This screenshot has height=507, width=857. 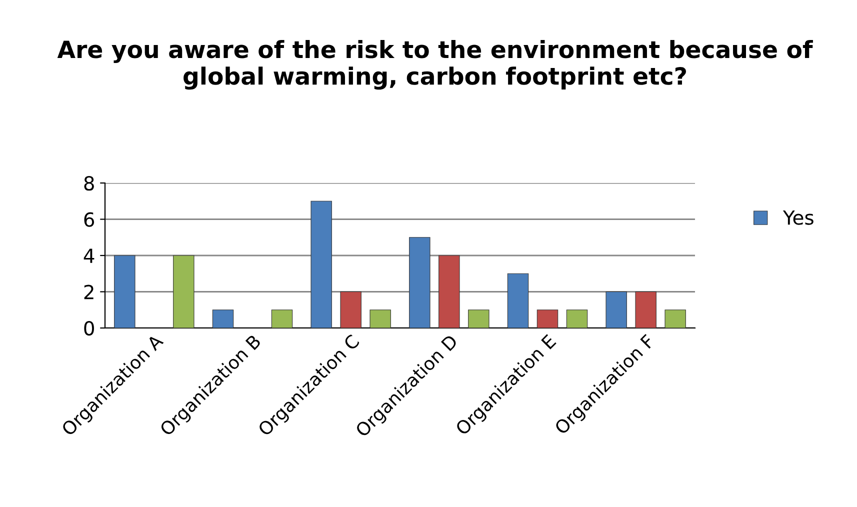 What do you see at coordinates (89, 292) in the screenshot?
I see `y-tick-label: 2` at bounding box center [89, 292].